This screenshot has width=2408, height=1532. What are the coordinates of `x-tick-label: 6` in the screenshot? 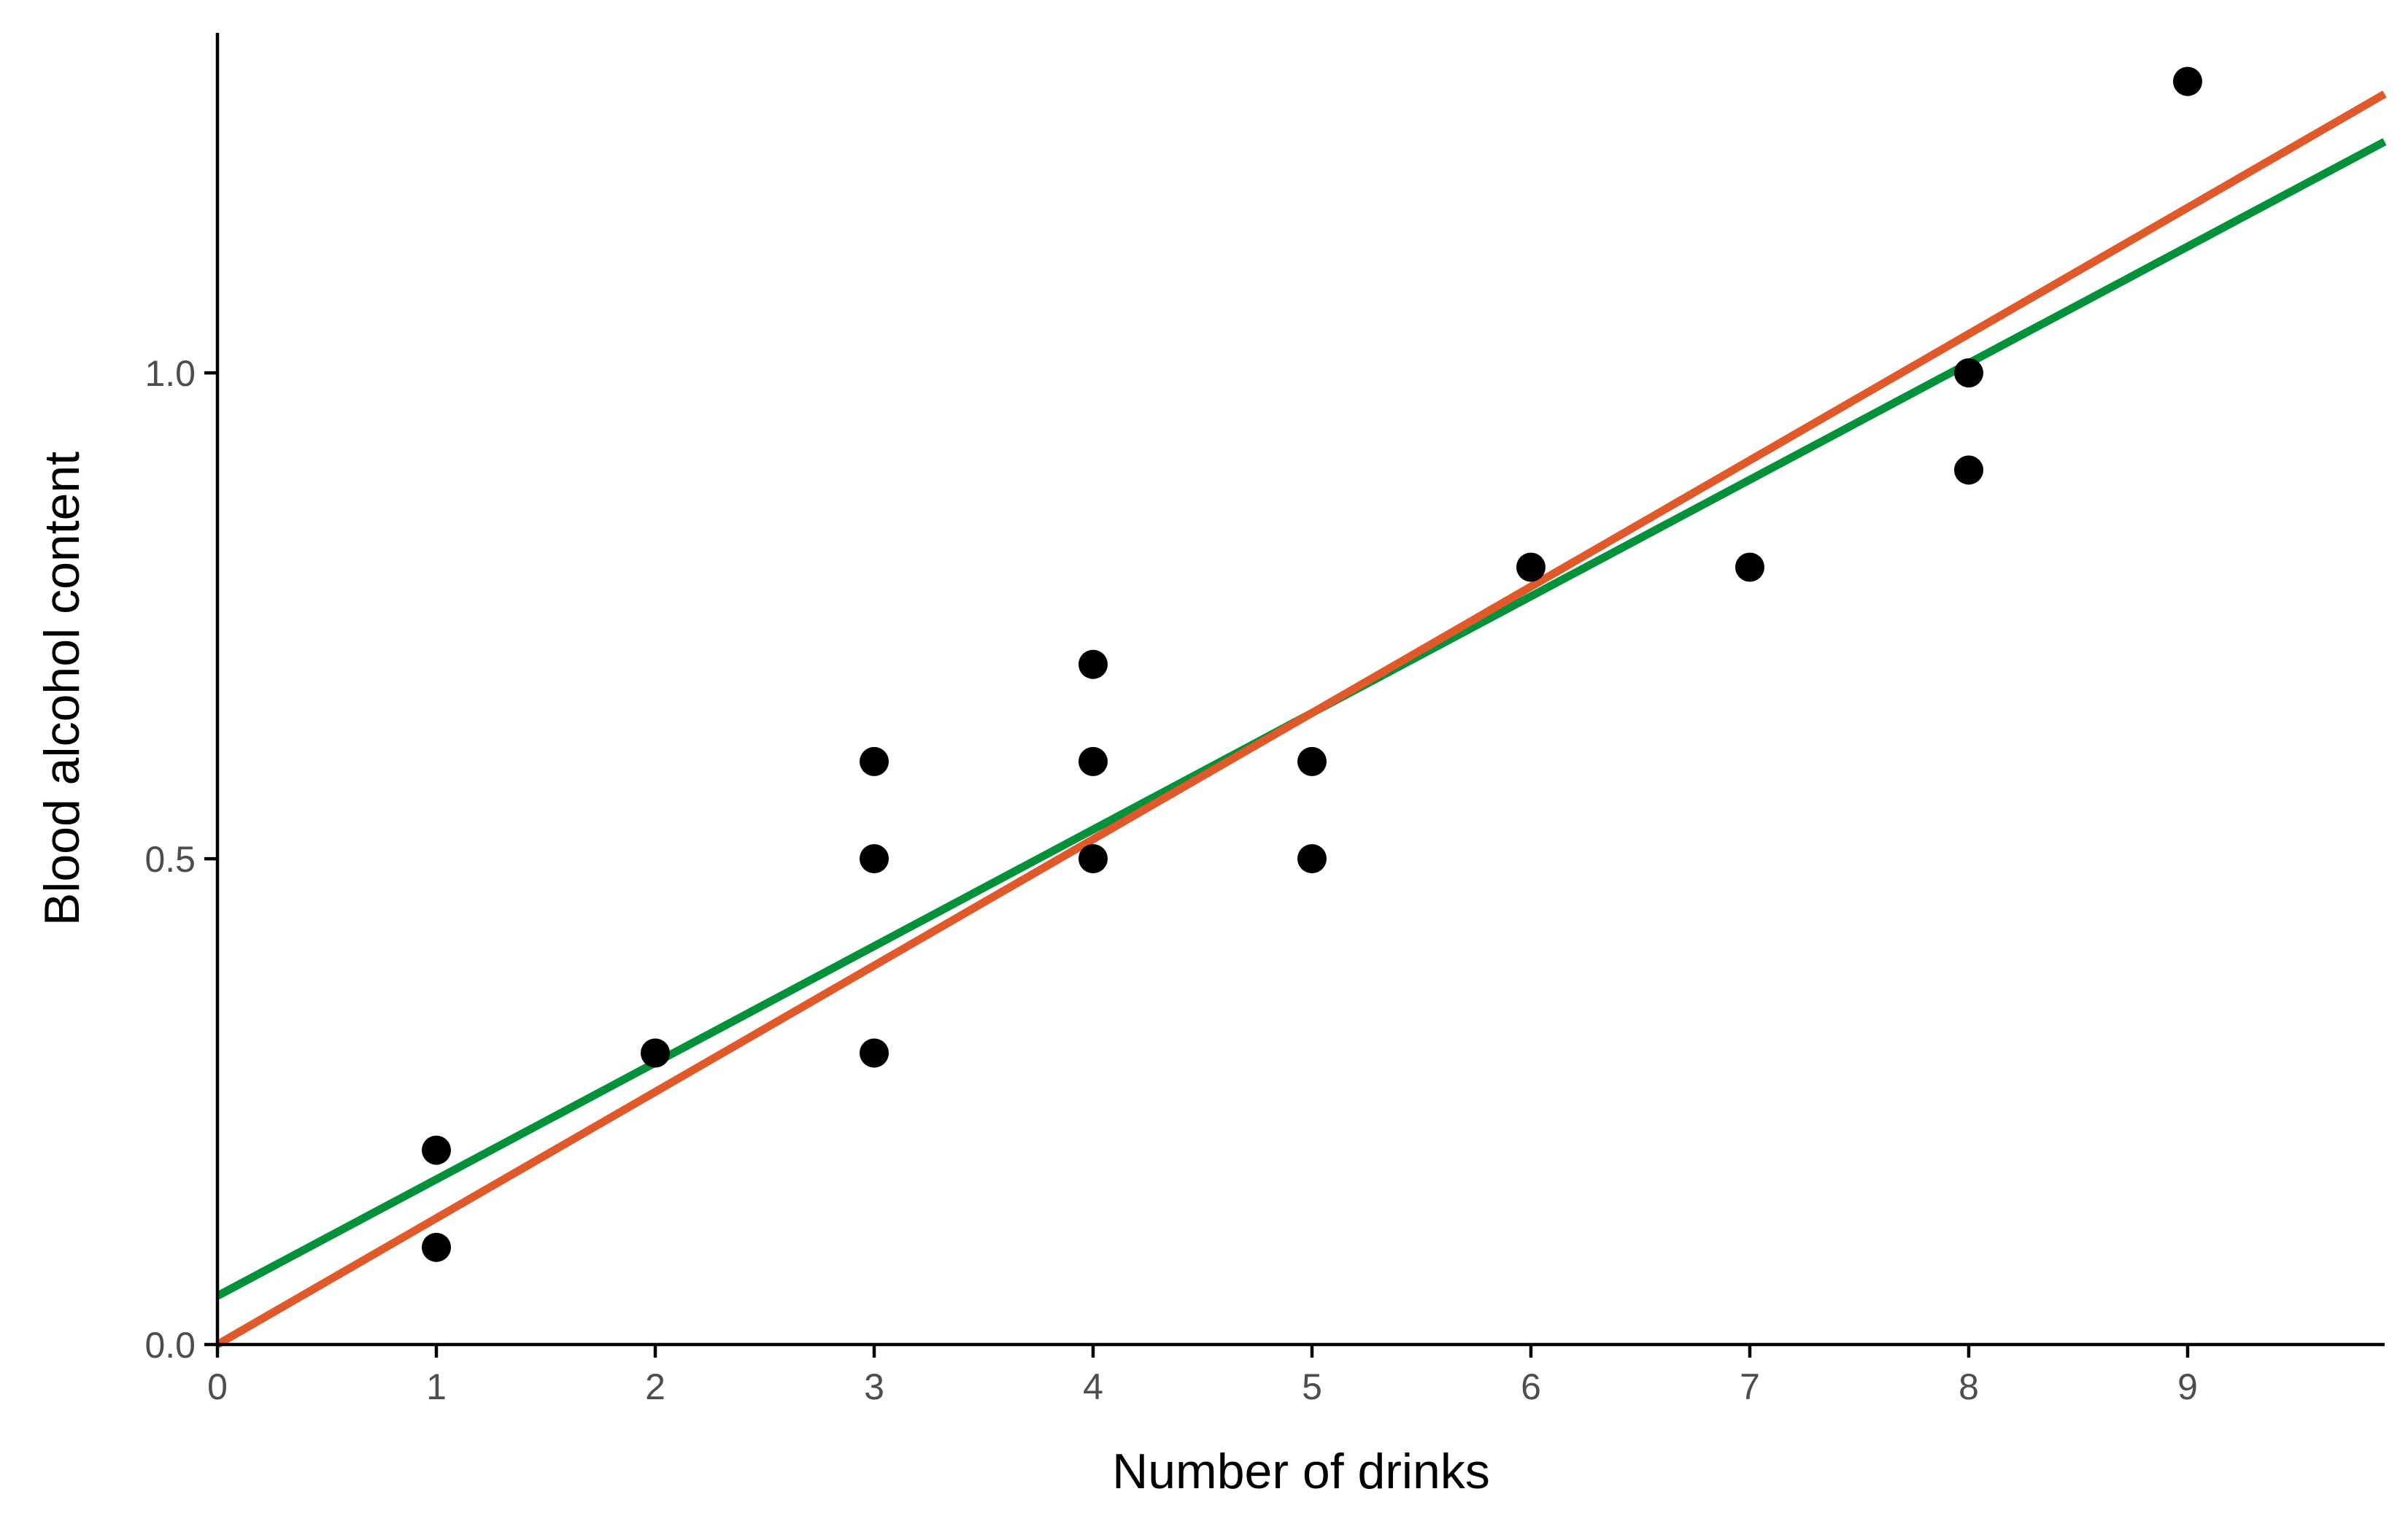 It's located at (1531, 1387).